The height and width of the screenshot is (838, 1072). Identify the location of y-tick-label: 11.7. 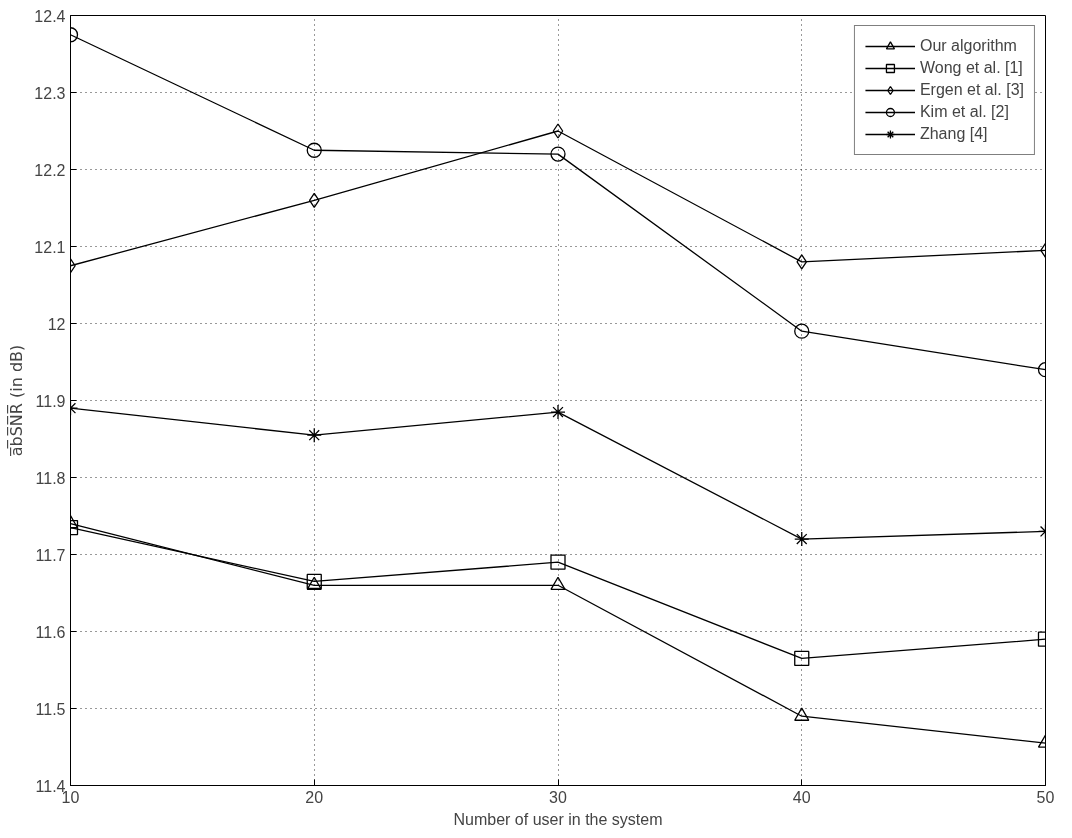
(50, 555).